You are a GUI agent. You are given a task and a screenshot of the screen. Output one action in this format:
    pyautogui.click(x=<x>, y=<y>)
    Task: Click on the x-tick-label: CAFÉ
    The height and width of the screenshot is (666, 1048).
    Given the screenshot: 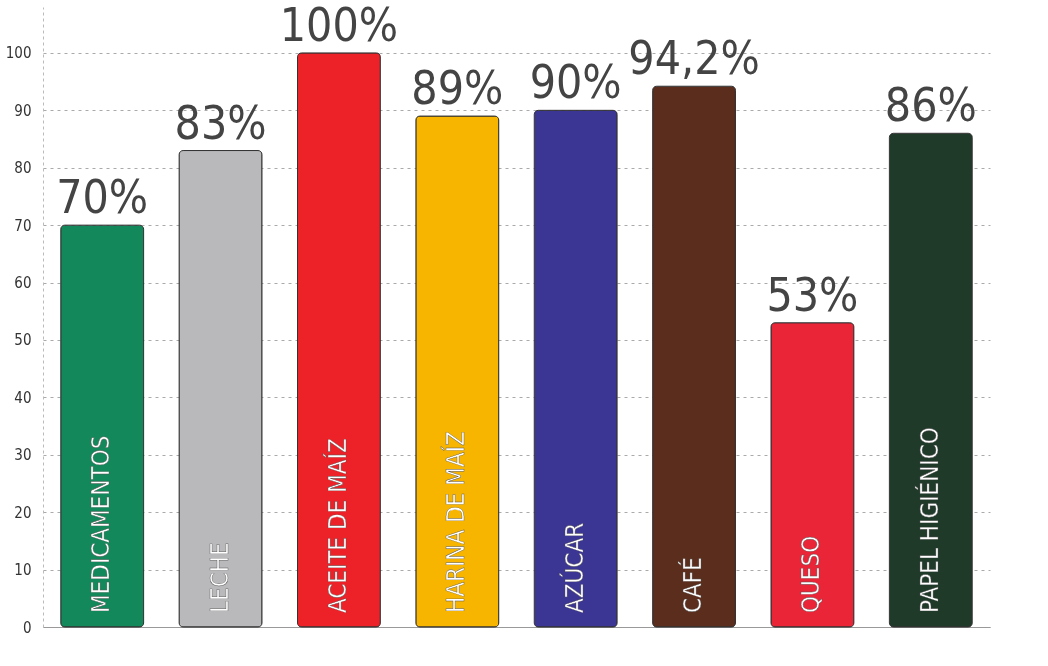 What is the action you would take?
    pyautogui.click(x=693, y=585)
    